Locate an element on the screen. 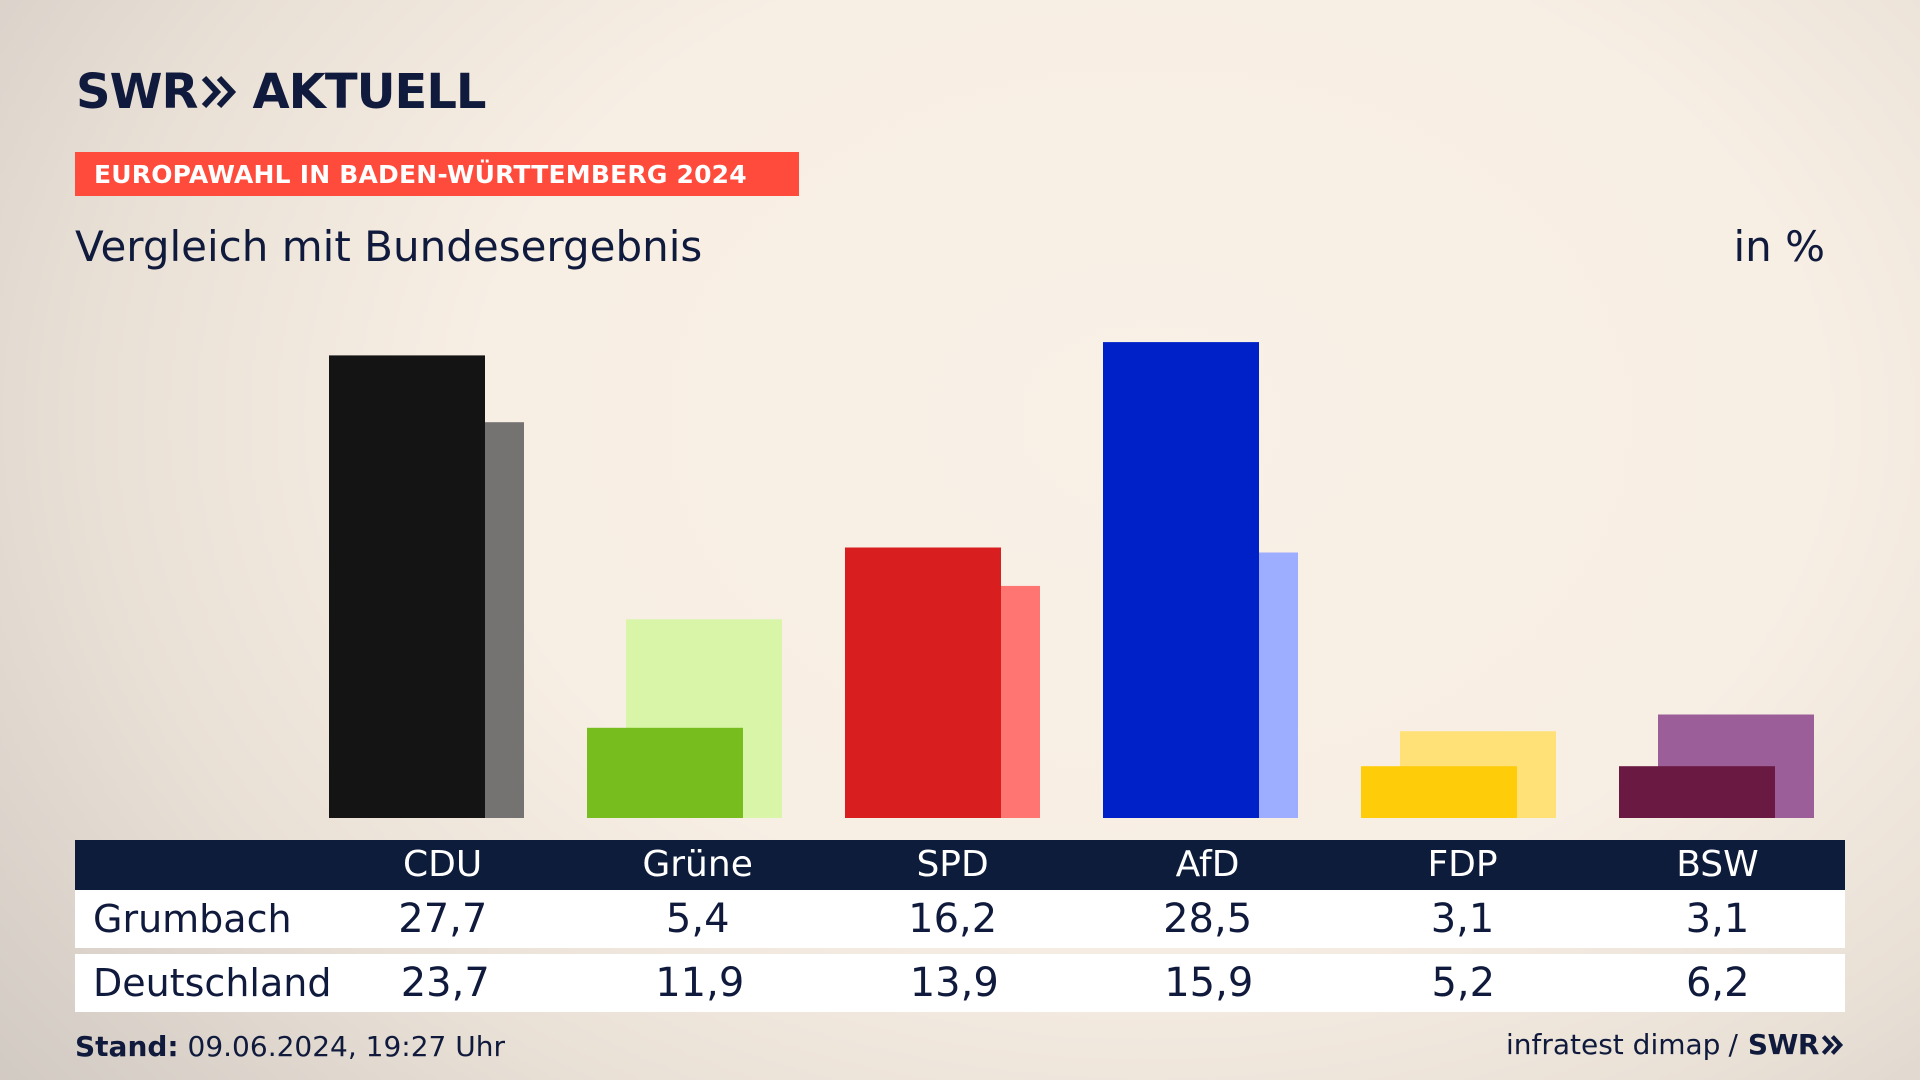  value-cell: 23,7 is located at coordinates (445, 983).